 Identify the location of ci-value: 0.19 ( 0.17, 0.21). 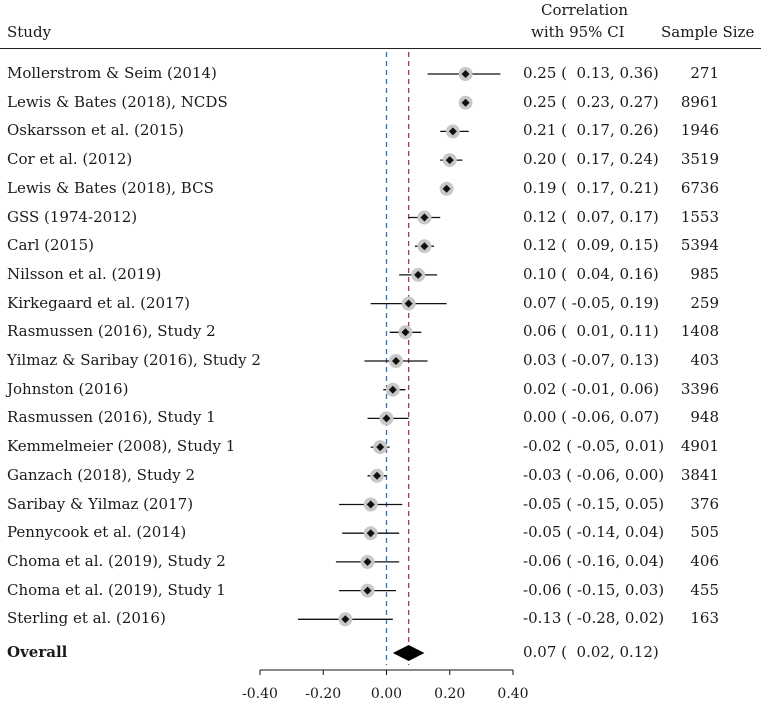
(591, 187).